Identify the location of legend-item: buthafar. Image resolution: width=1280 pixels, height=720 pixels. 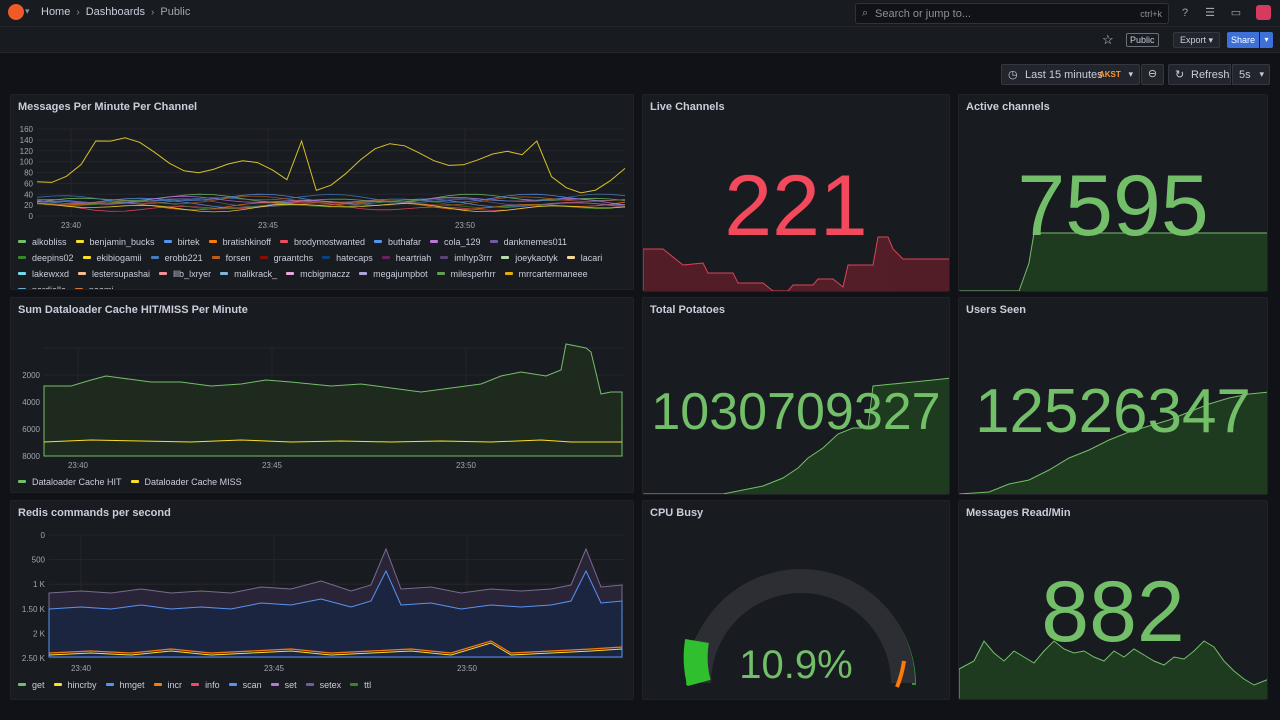
(397, 241).